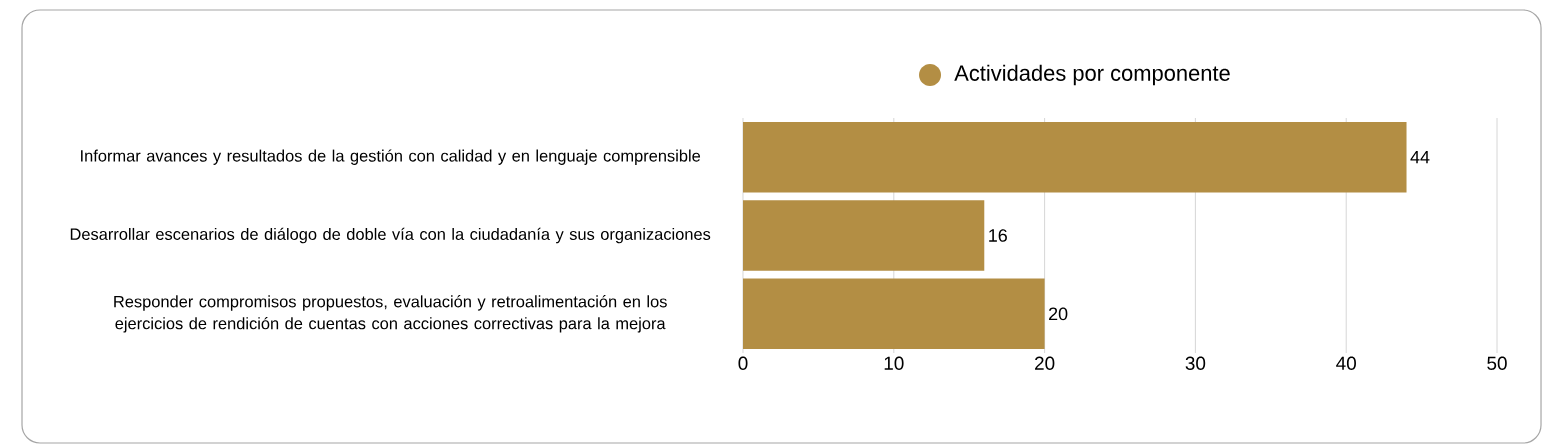 The image size is (1547, 445). I want to click on x-tick-label: 10, so click(894, 363).